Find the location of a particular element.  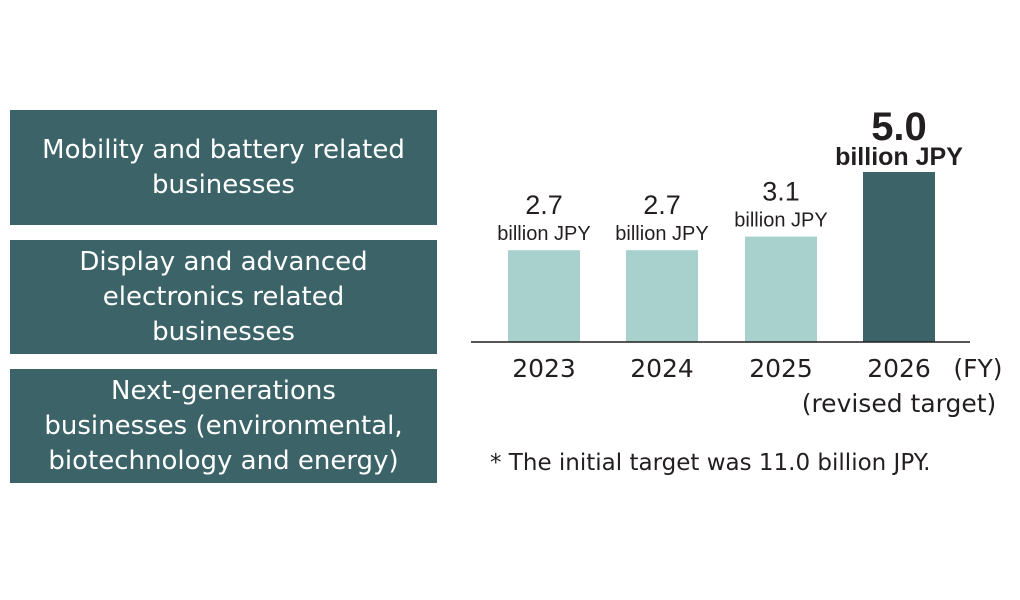

category-box-mobility: Mobility and battery related businesses is located at coordinates (223, 167).